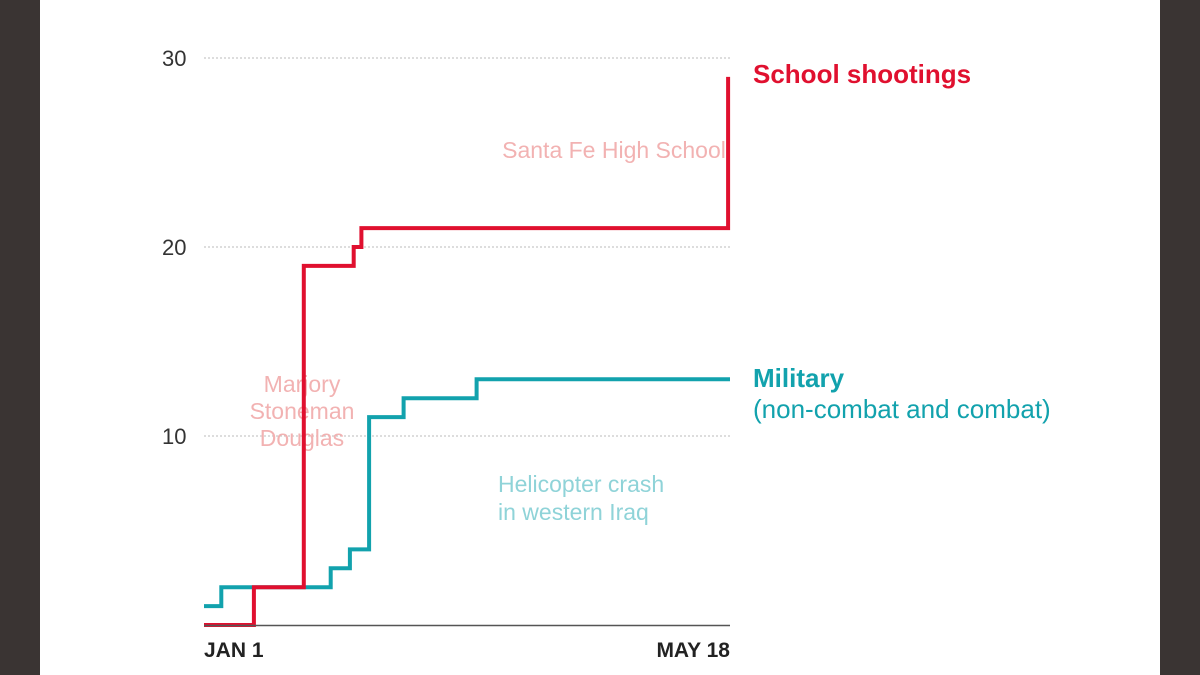  What do you see at coordinates (862, 74) in the screenshot?
I see `legend-school-shootings: School shootings` at bounding box center [862, 74].